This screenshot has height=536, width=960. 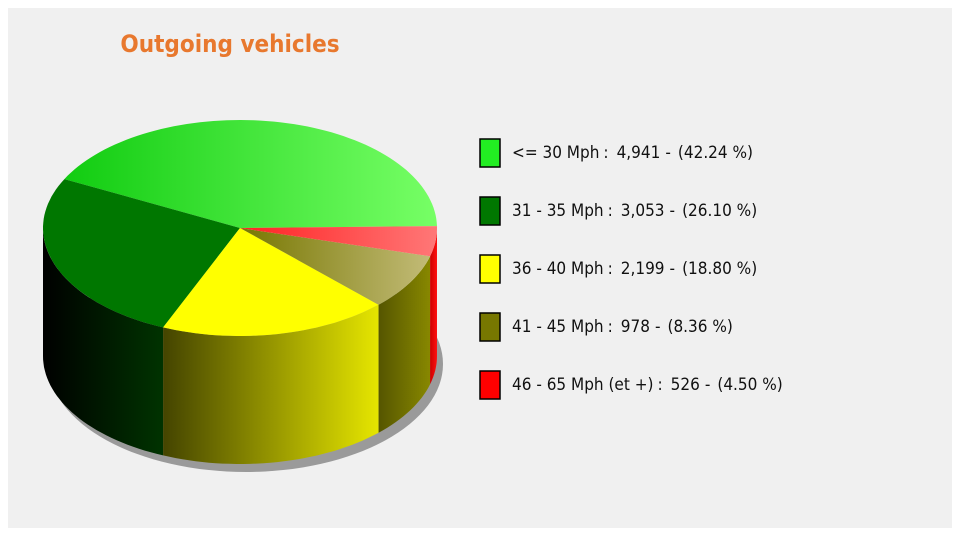 I want to click on chart-title: Outgoing vehicles, so click(x=229, y=44).